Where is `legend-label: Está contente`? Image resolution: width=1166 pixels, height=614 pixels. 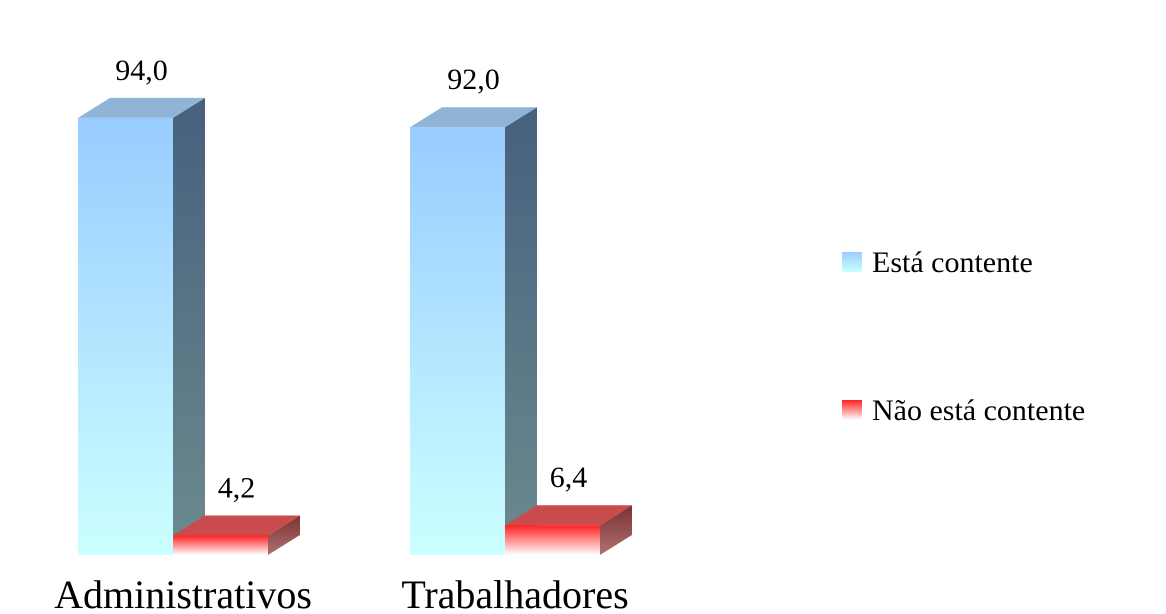
legend-label: Está contente is located at coordinates (952, 262).